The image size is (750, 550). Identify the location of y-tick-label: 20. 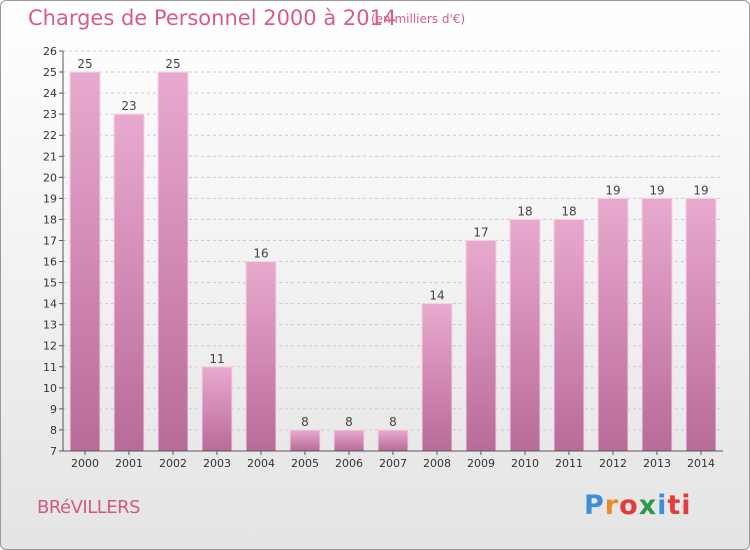
(50, 177).